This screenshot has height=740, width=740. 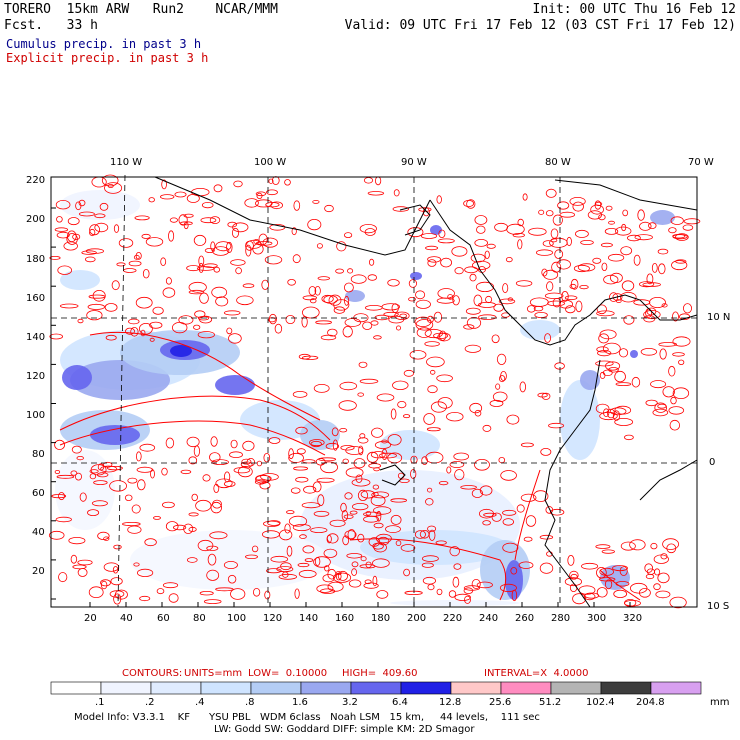 What do you see at coordinates (38, 532) in the screenshot?
I see `grid-y-label: 40` at bounding box center [38, 532].